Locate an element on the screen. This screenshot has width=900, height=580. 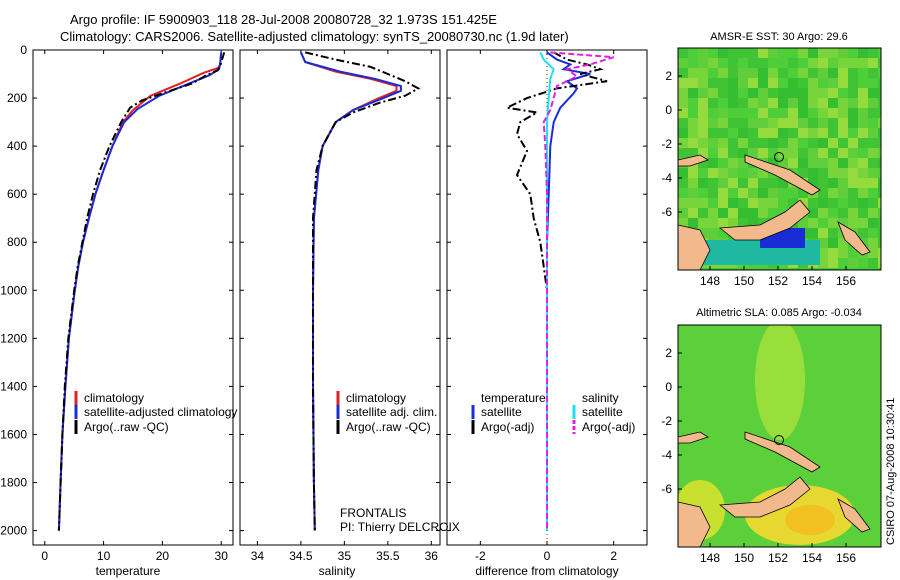
map-x-tick-label: 156 is located at coordinates (846, 558).